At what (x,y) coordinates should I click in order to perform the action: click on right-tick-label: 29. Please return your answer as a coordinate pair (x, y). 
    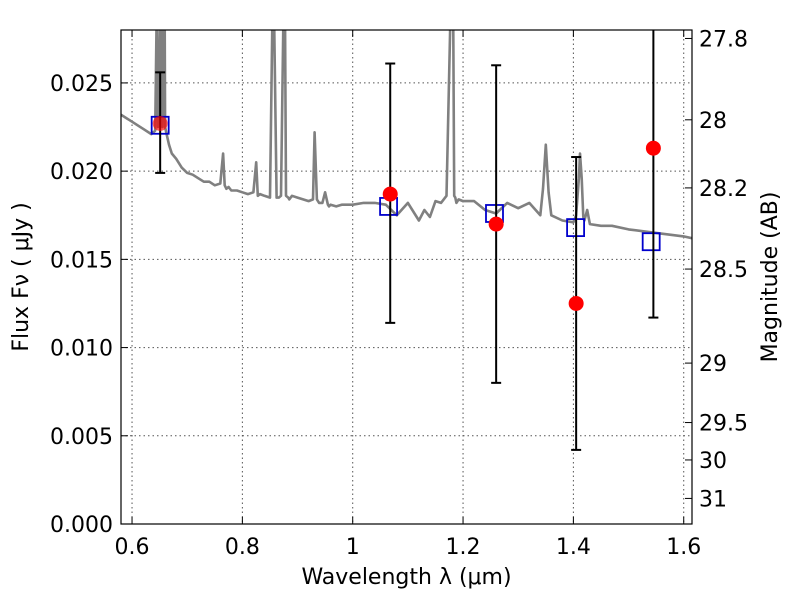
    Looking at the image, I should click on (713, 364).